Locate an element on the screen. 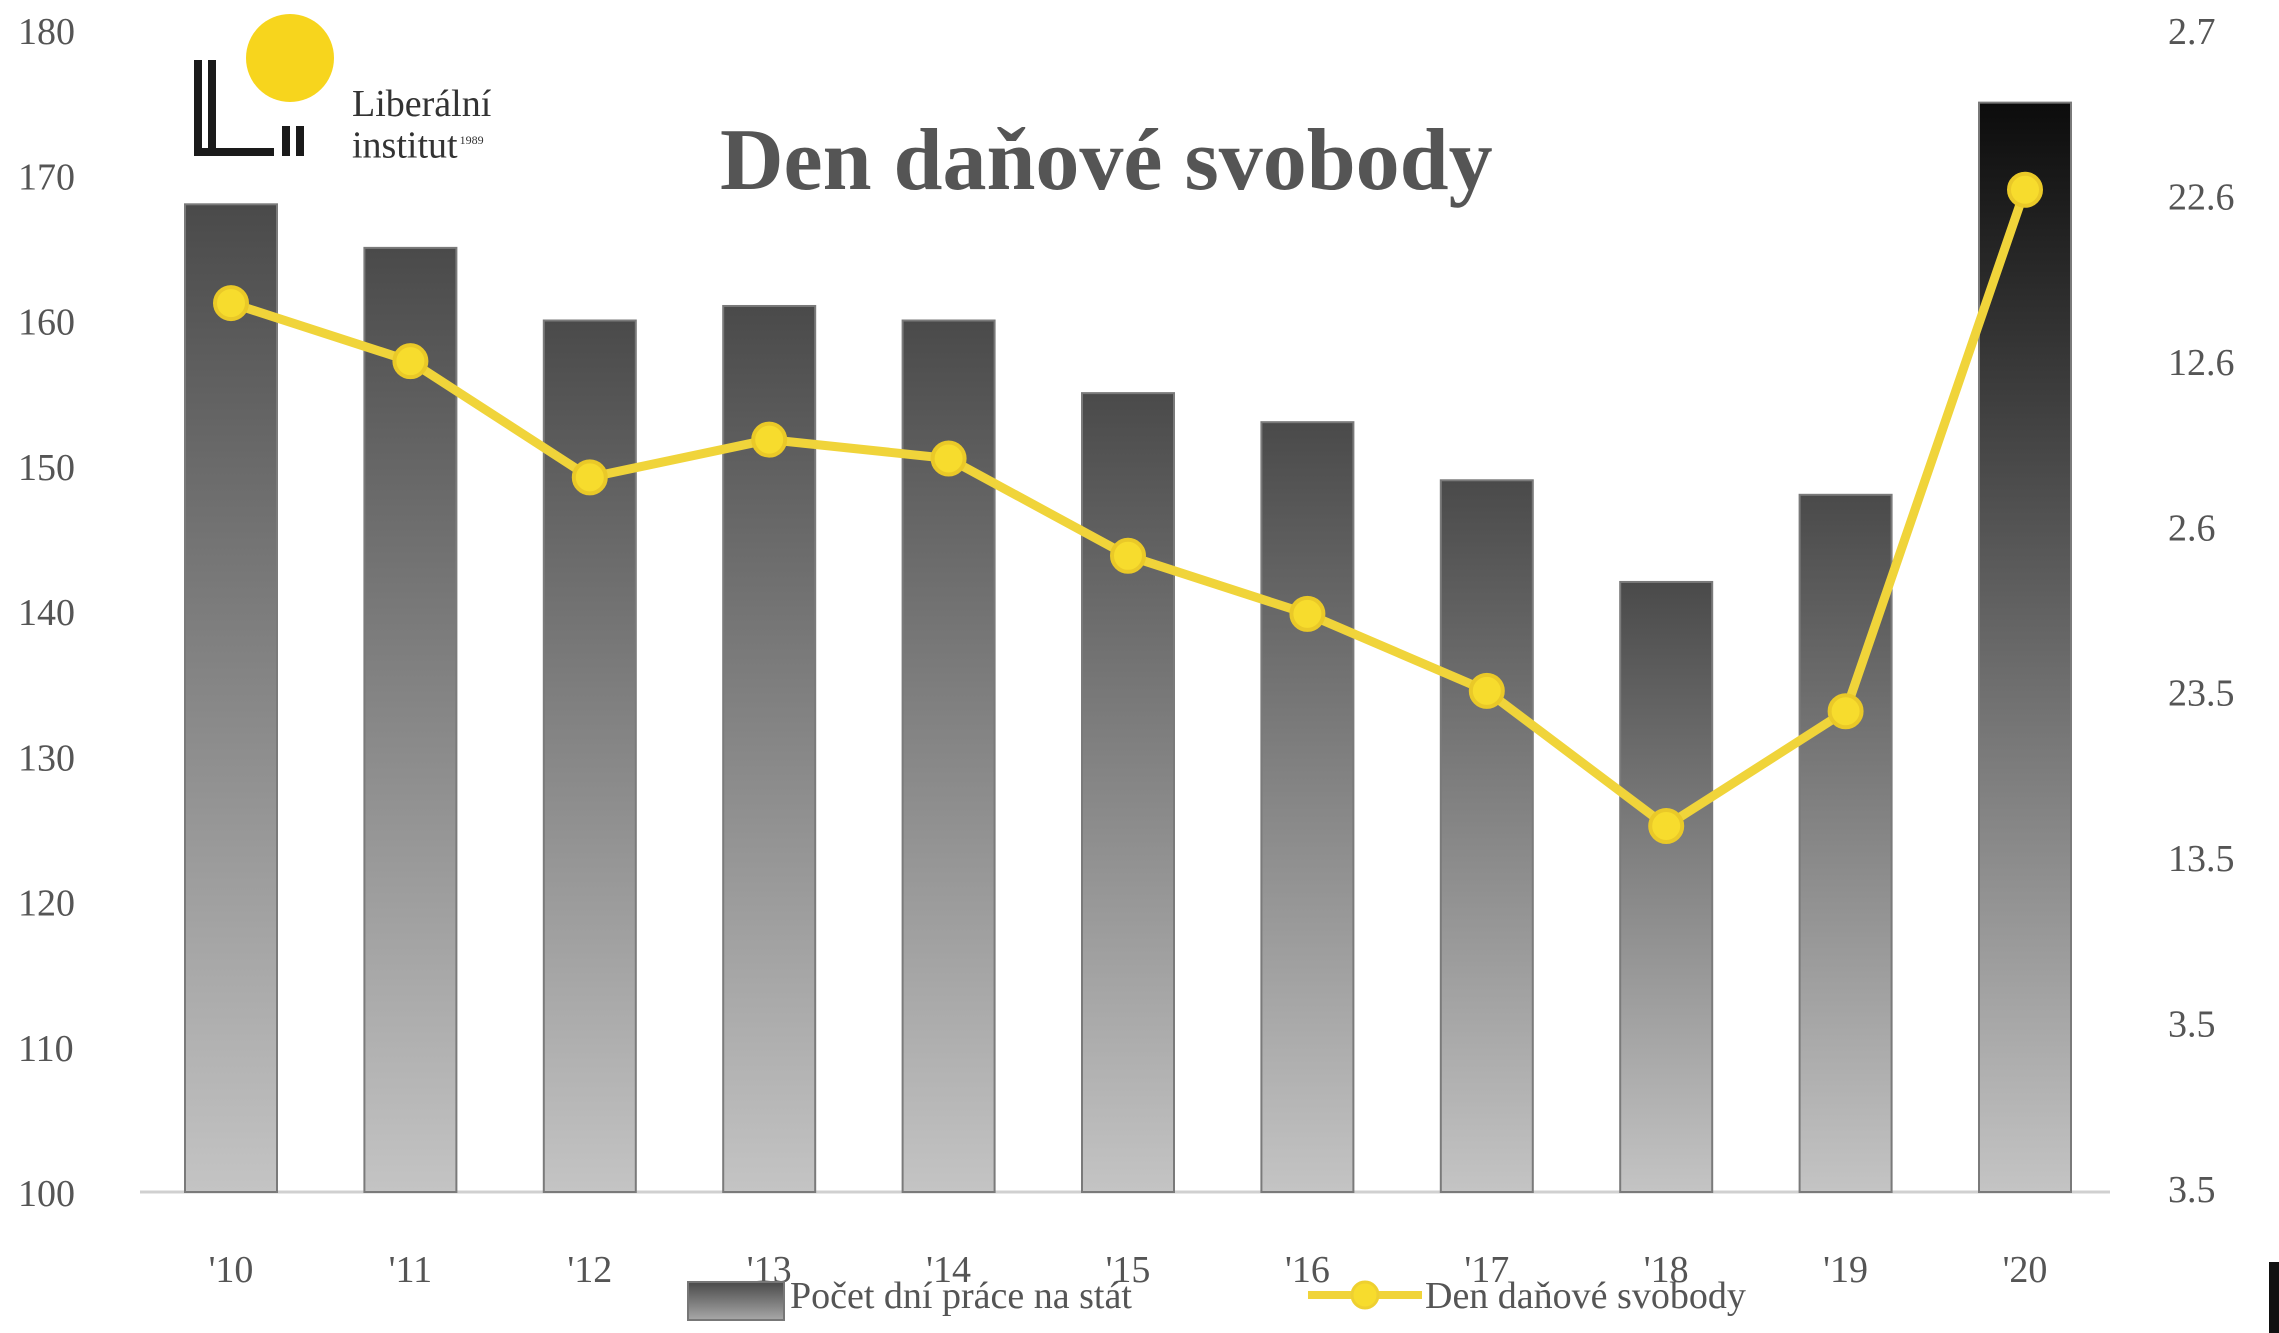 This screenshot has width=2279, height=1333. left-tick-130: 130 is located at coordinates (46, 758).